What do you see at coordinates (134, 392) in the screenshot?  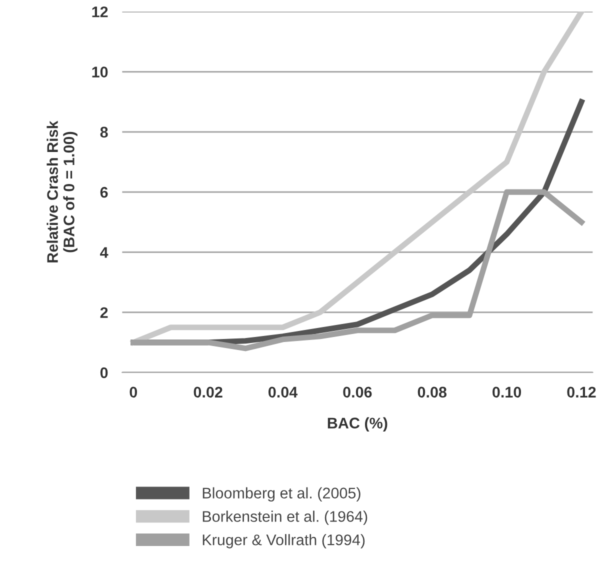 I see `x-tick-label: 0` at bounding box center [134, 392].